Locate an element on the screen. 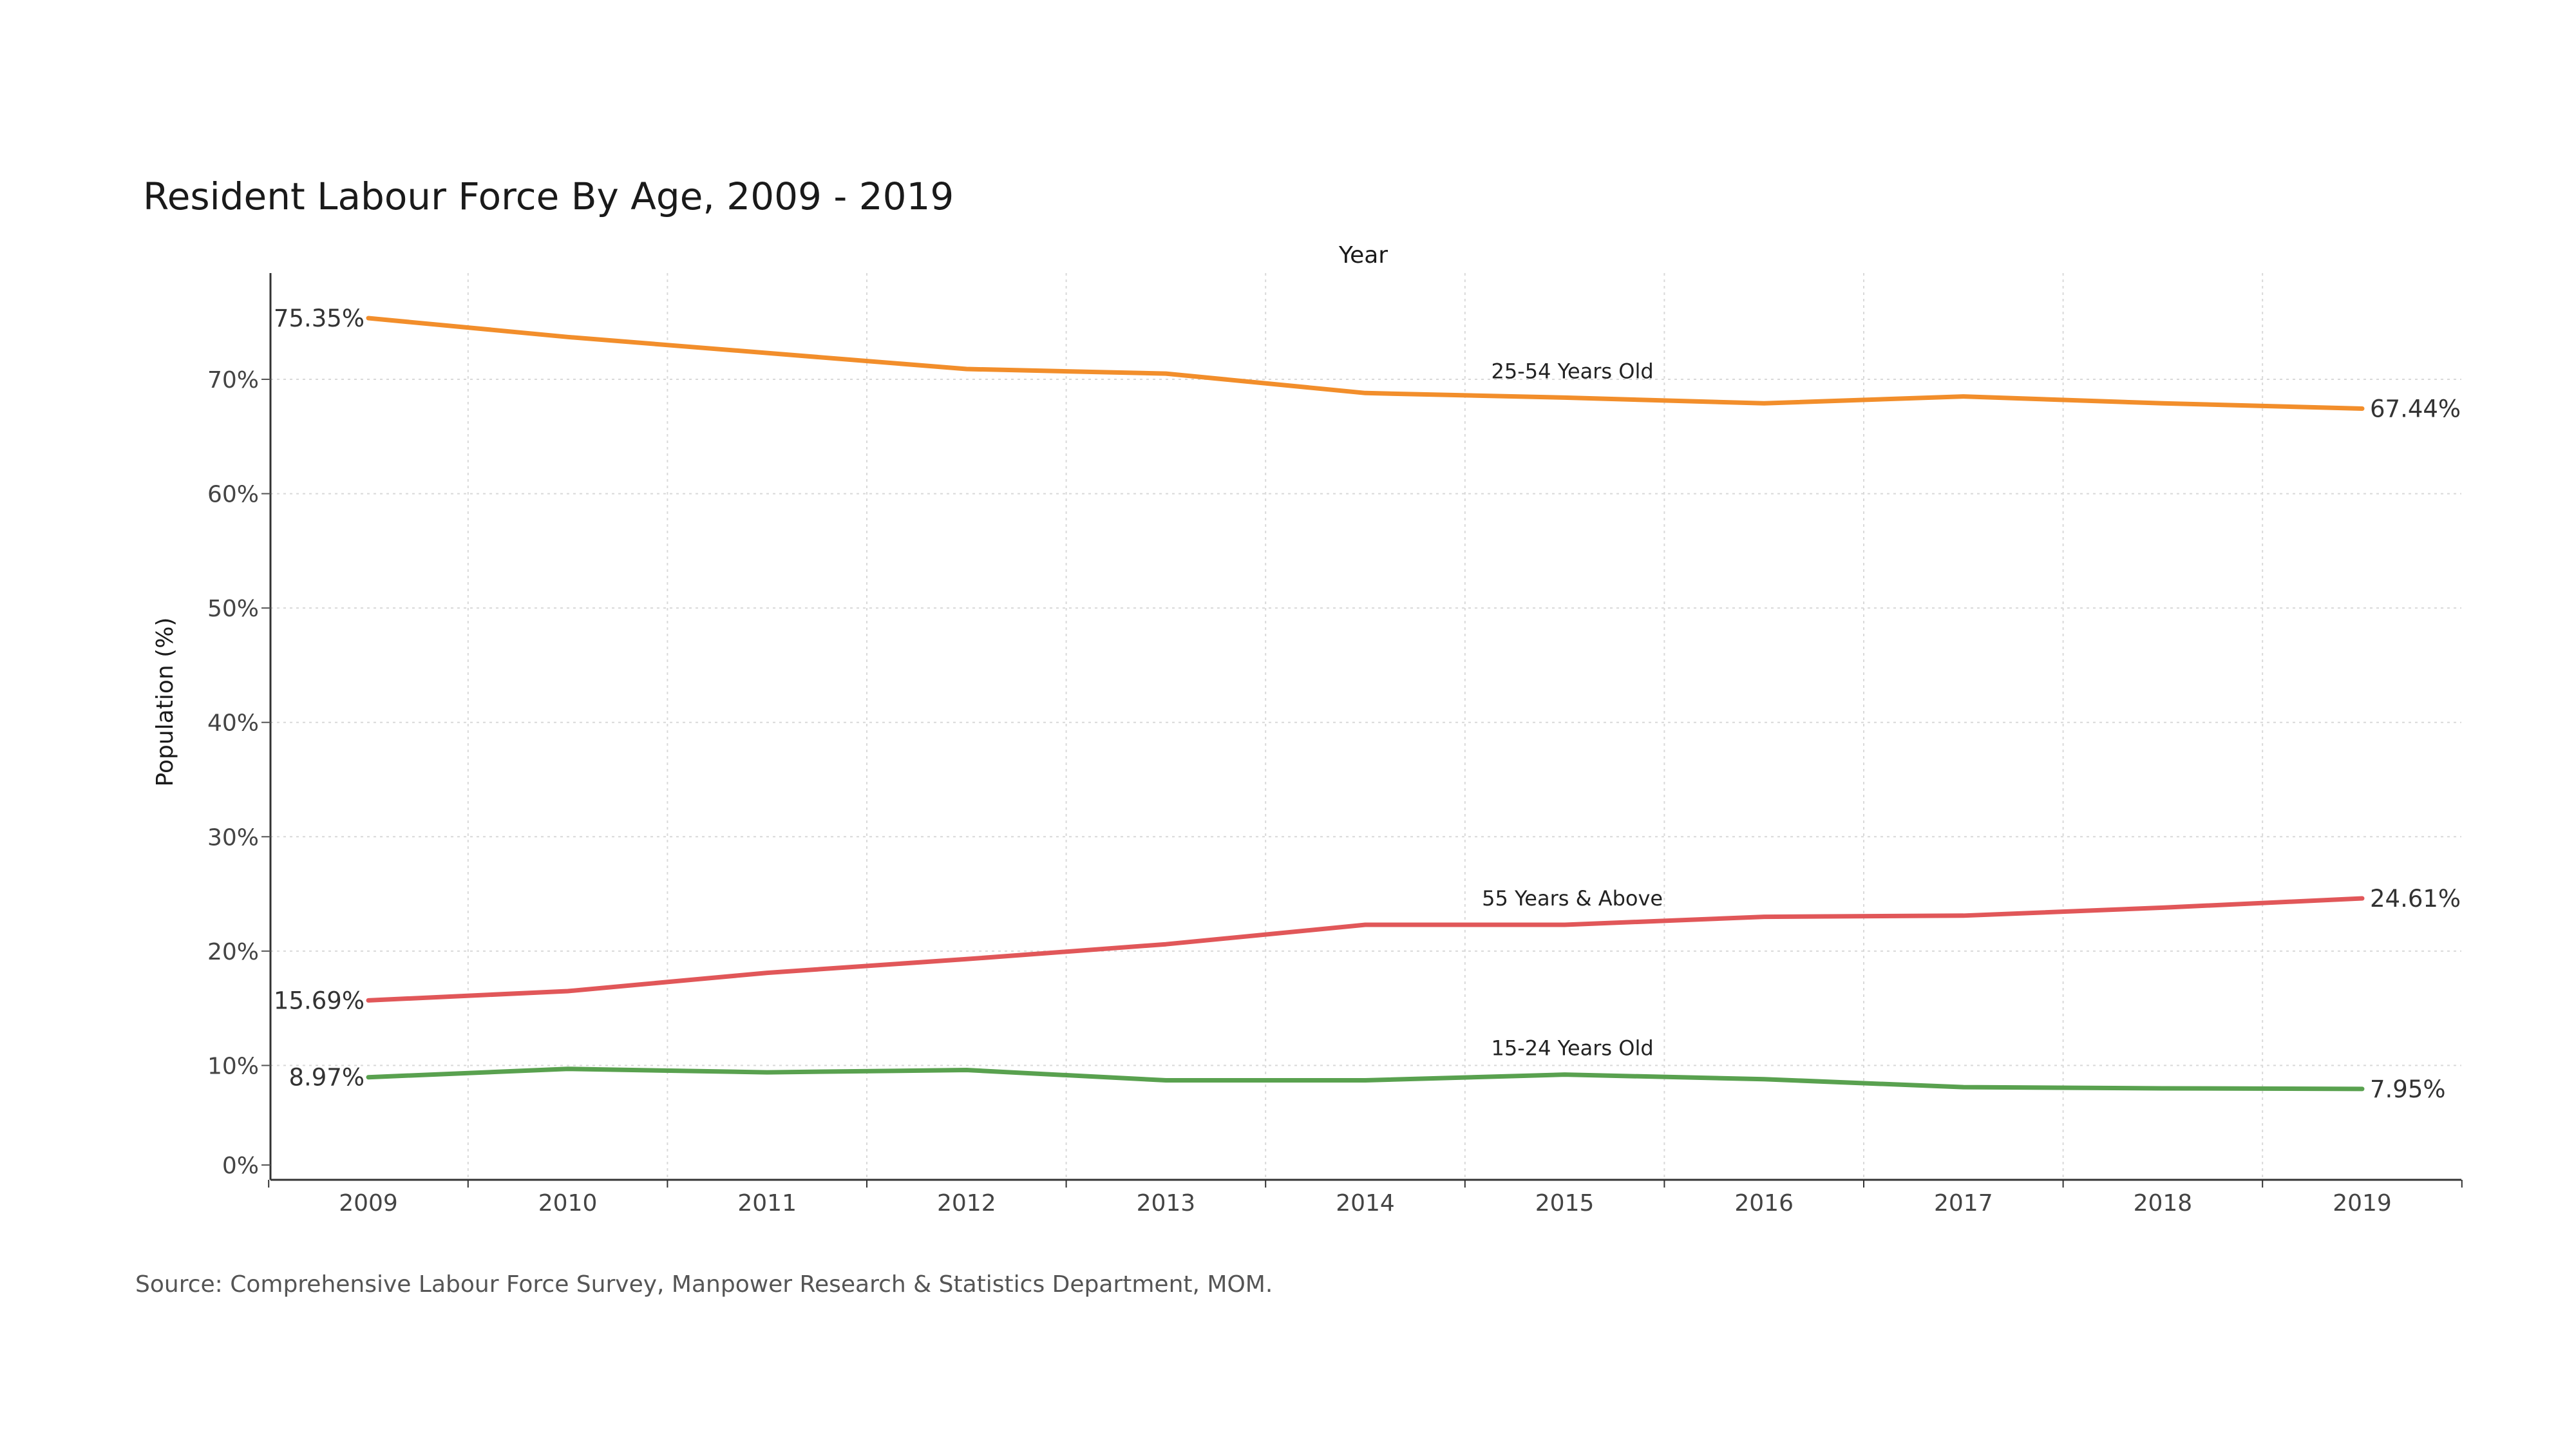 Image resolution: width=2576 pixels, height=1449 pixels. x-tick-label: 2018 is located at coordinates (2163, 1203).